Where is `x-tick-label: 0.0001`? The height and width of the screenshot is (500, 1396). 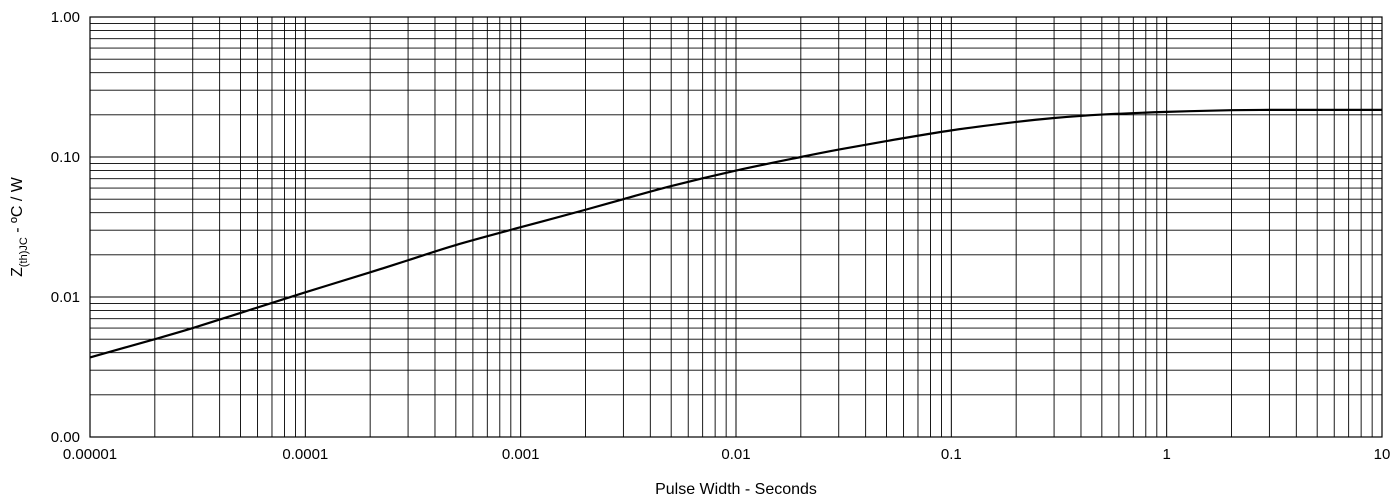
x-tick-label: 0.0001 is located at coordinates (305, 454).